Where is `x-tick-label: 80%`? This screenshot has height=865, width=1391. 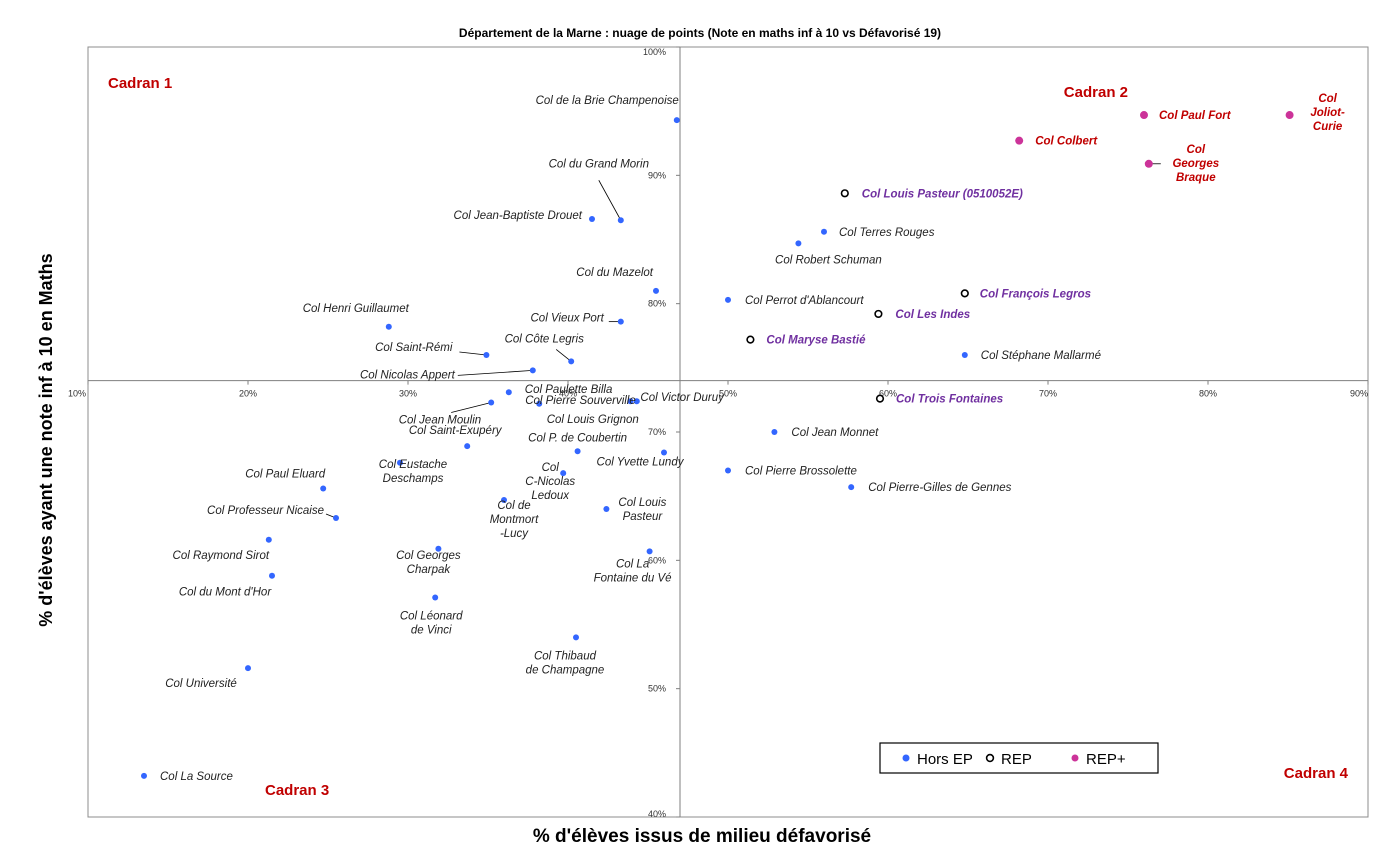
x-tick-label: 80% is located at coordinates (1208, 394).